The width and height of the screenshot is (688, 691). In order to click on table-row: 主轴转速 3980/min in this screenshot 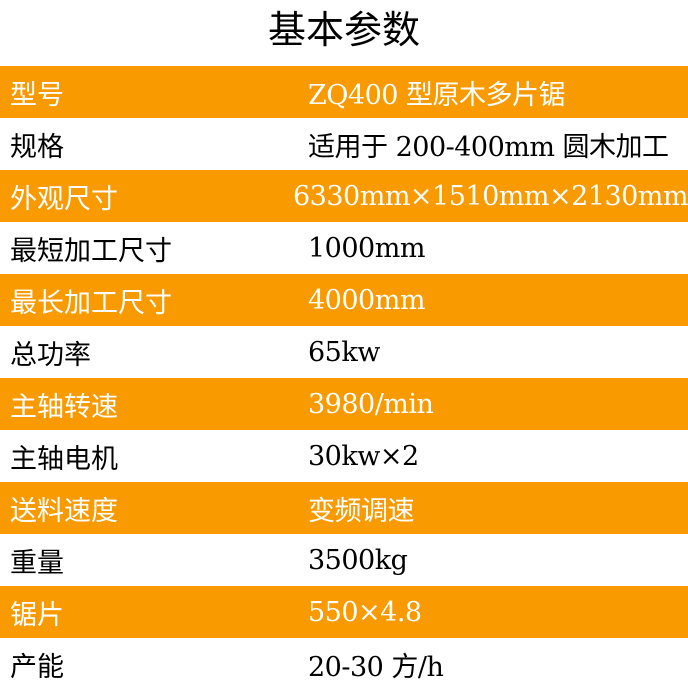, I will do `click(344, 404)`.